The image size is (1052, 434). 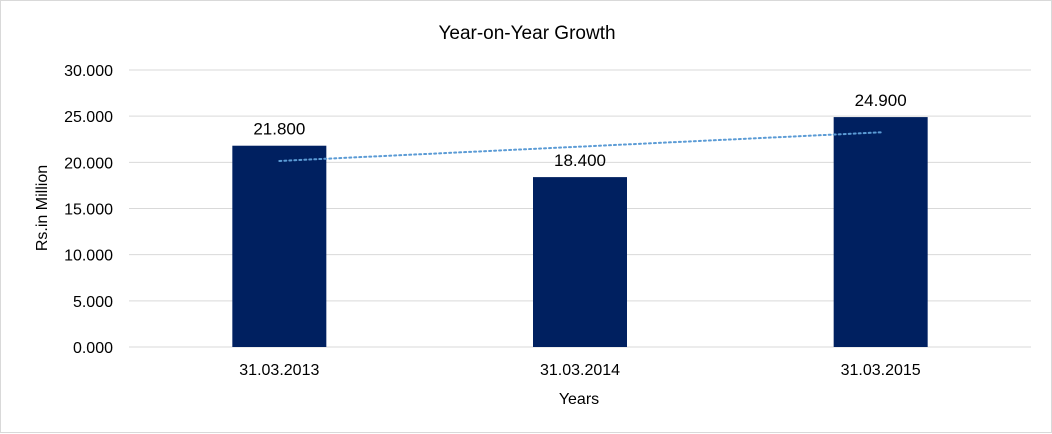 I want to click on y-tick-label: 10.000, so click(x=88, y=256).